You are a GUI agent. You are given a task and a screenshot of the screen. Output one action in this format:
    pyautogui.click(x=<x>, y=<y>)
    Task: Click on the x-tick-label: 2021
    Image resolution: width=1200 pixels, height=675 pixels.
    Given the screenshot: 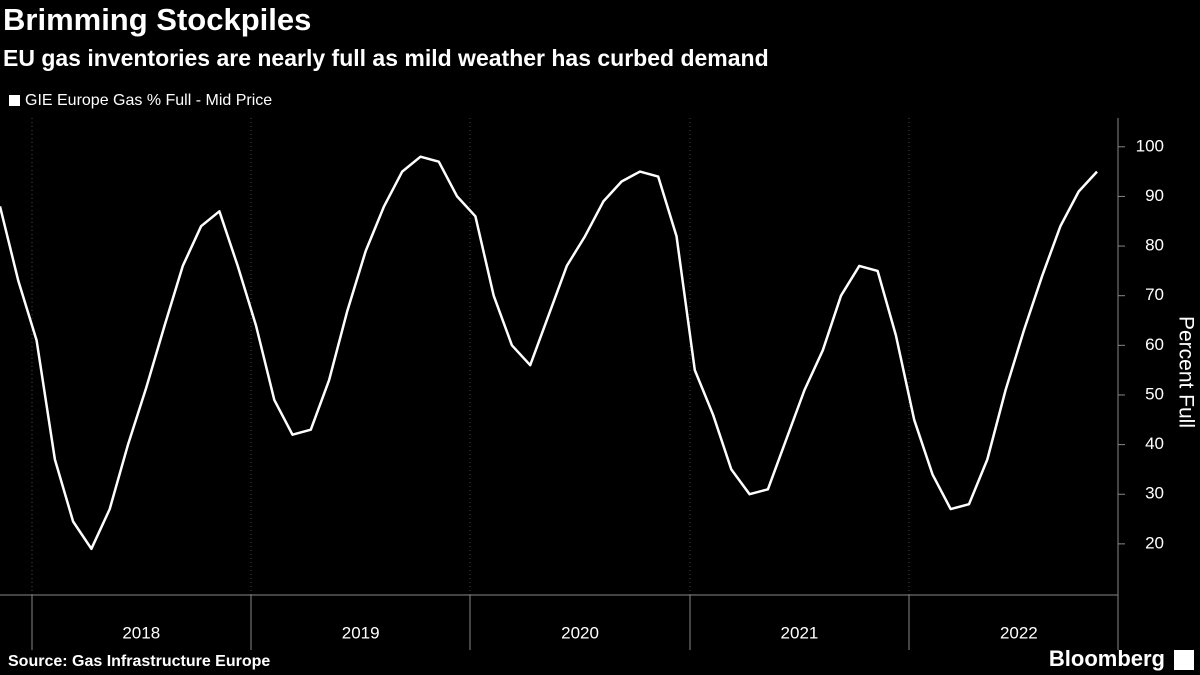 What is the action you would take?
    pyautogui.click(x=800, y=632)
    